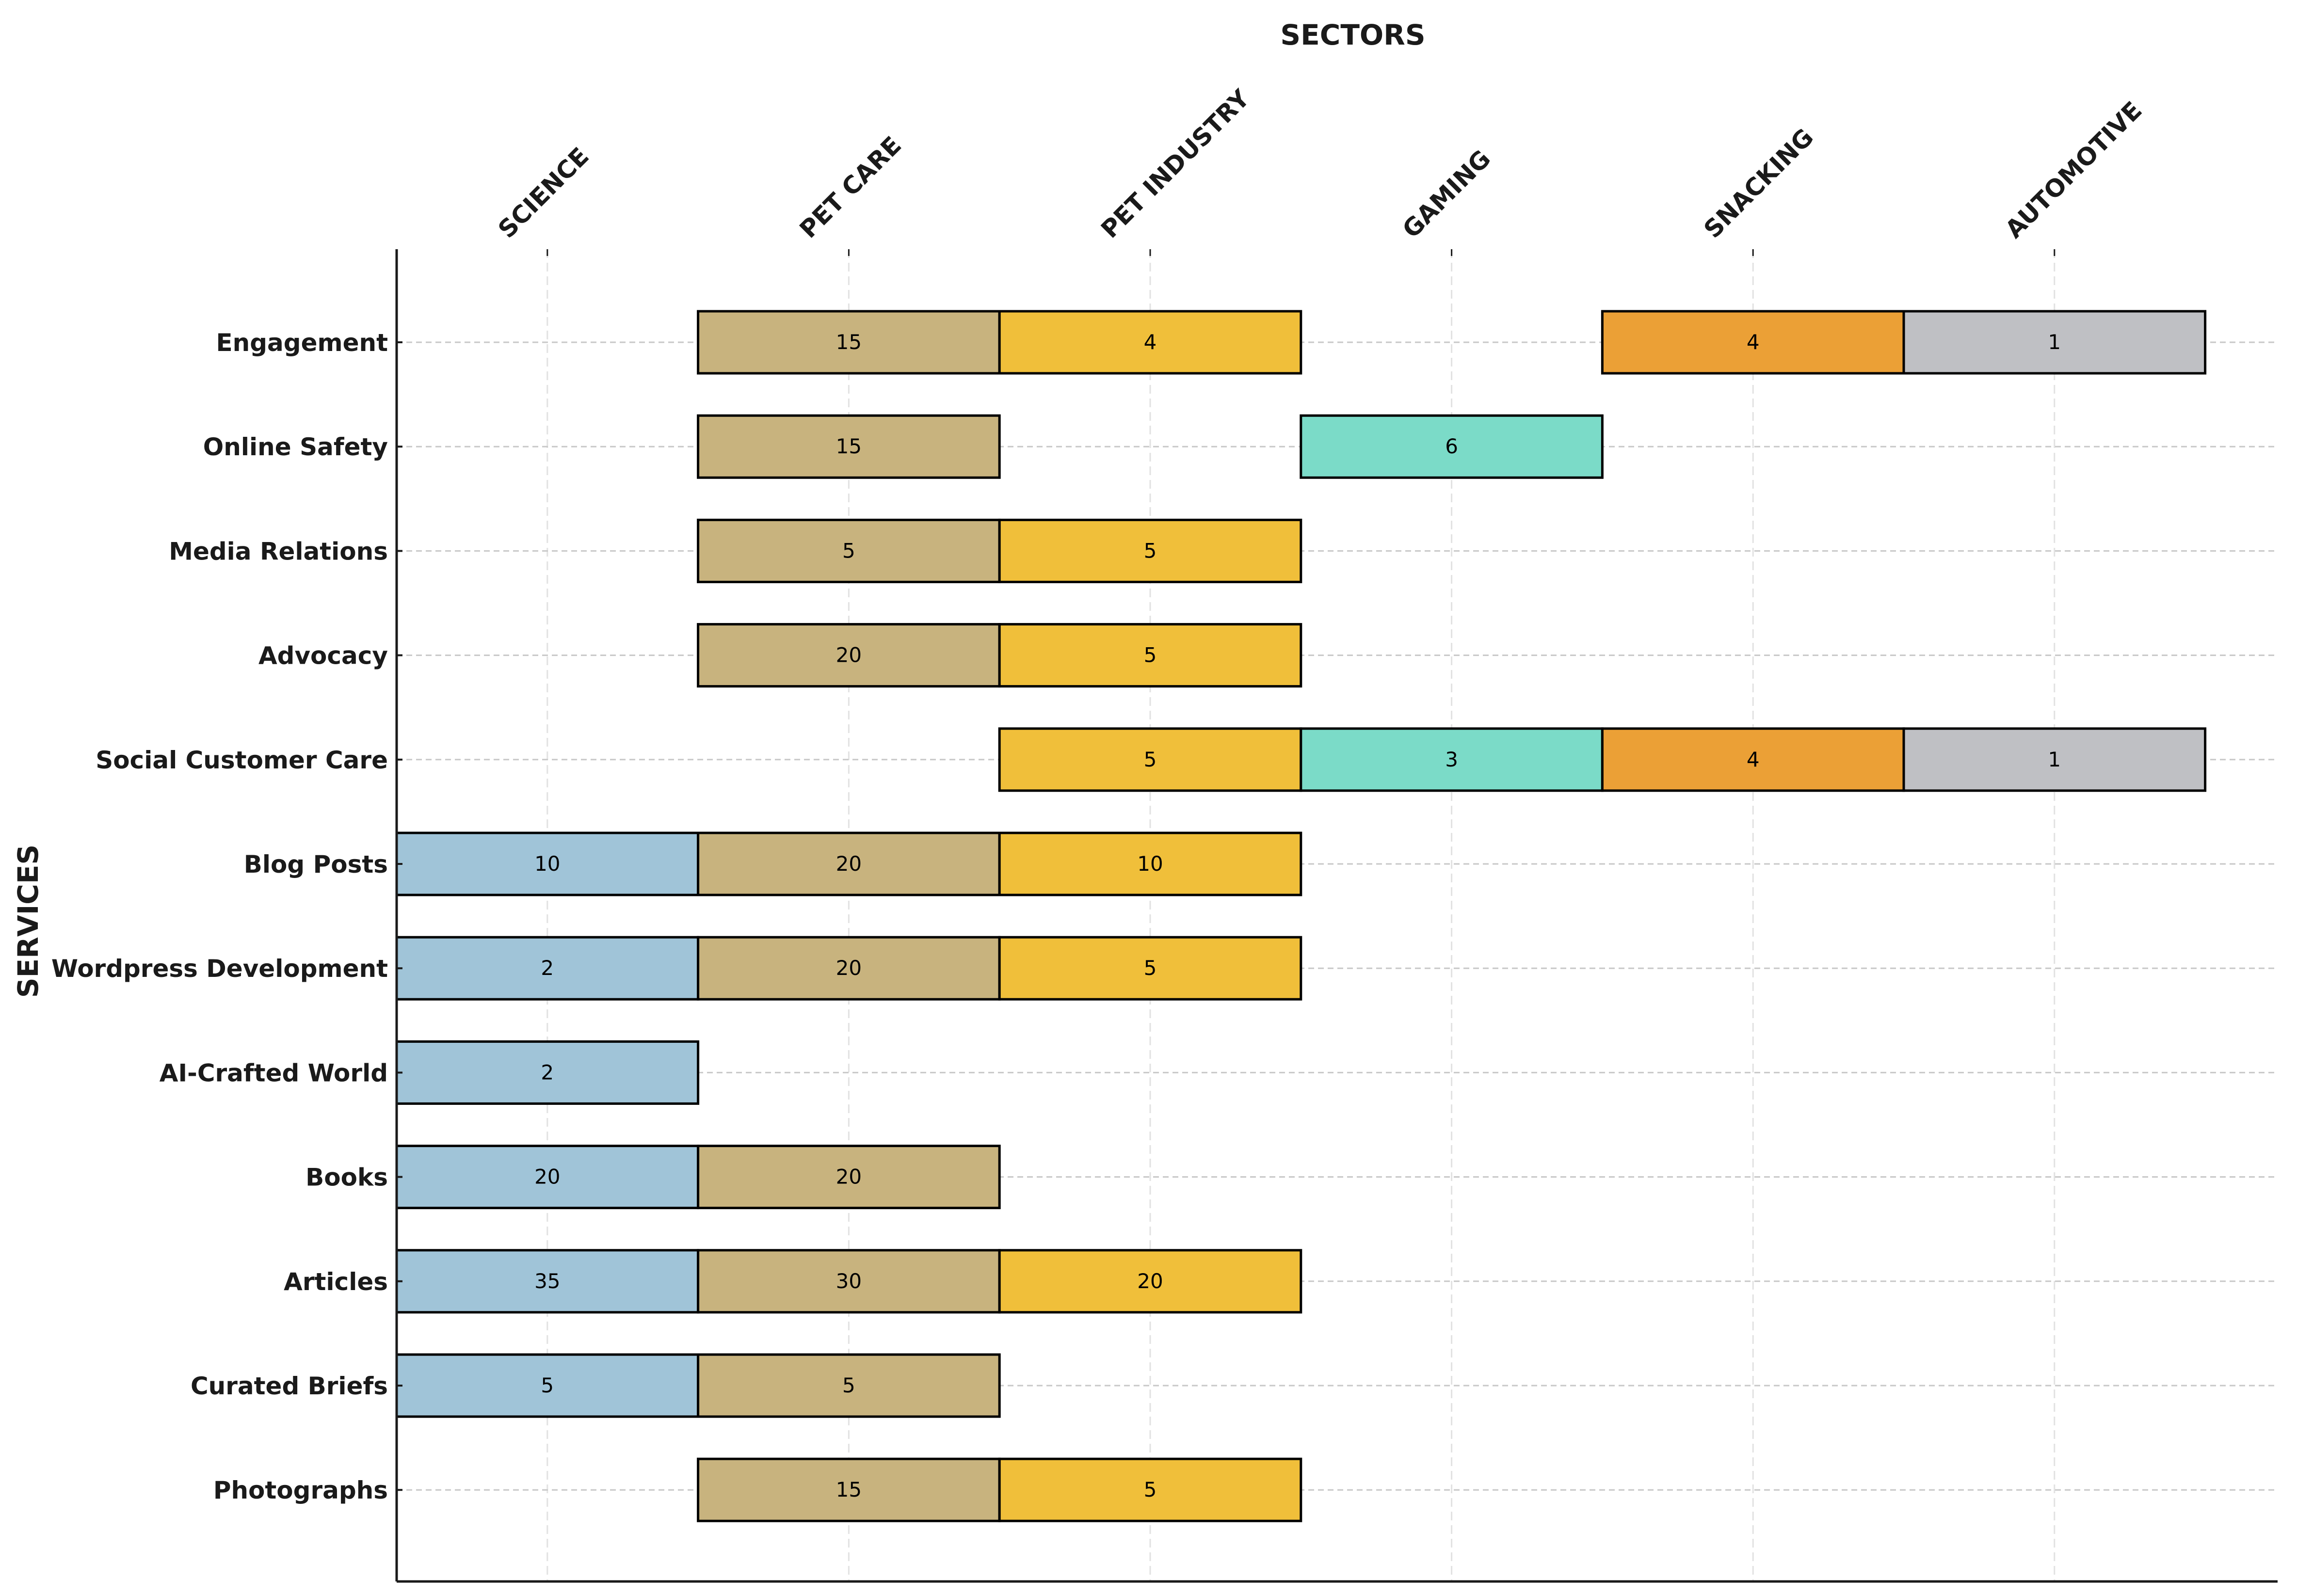  I want to click on bar-value-label: 35, so click(547, 1281).